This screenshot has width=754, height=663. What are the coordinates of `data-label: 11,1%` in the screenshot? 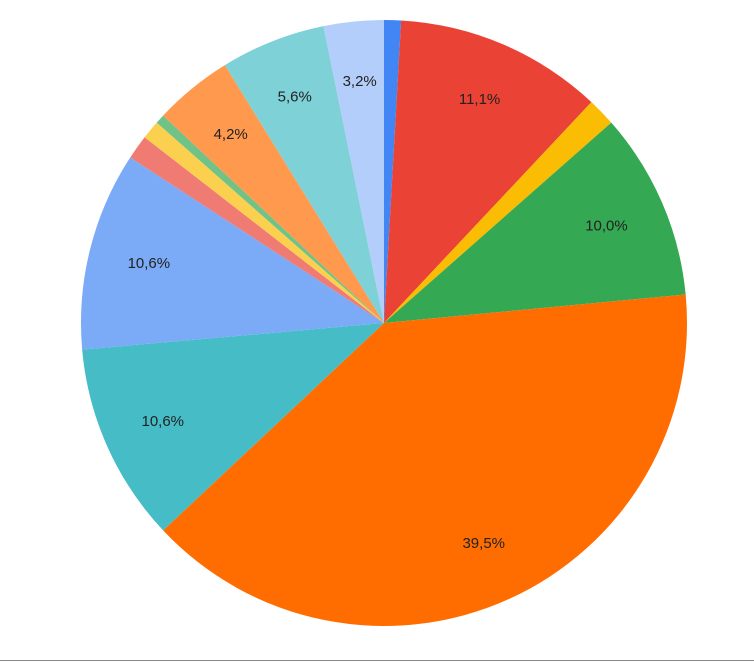 It's located at (479, 99).